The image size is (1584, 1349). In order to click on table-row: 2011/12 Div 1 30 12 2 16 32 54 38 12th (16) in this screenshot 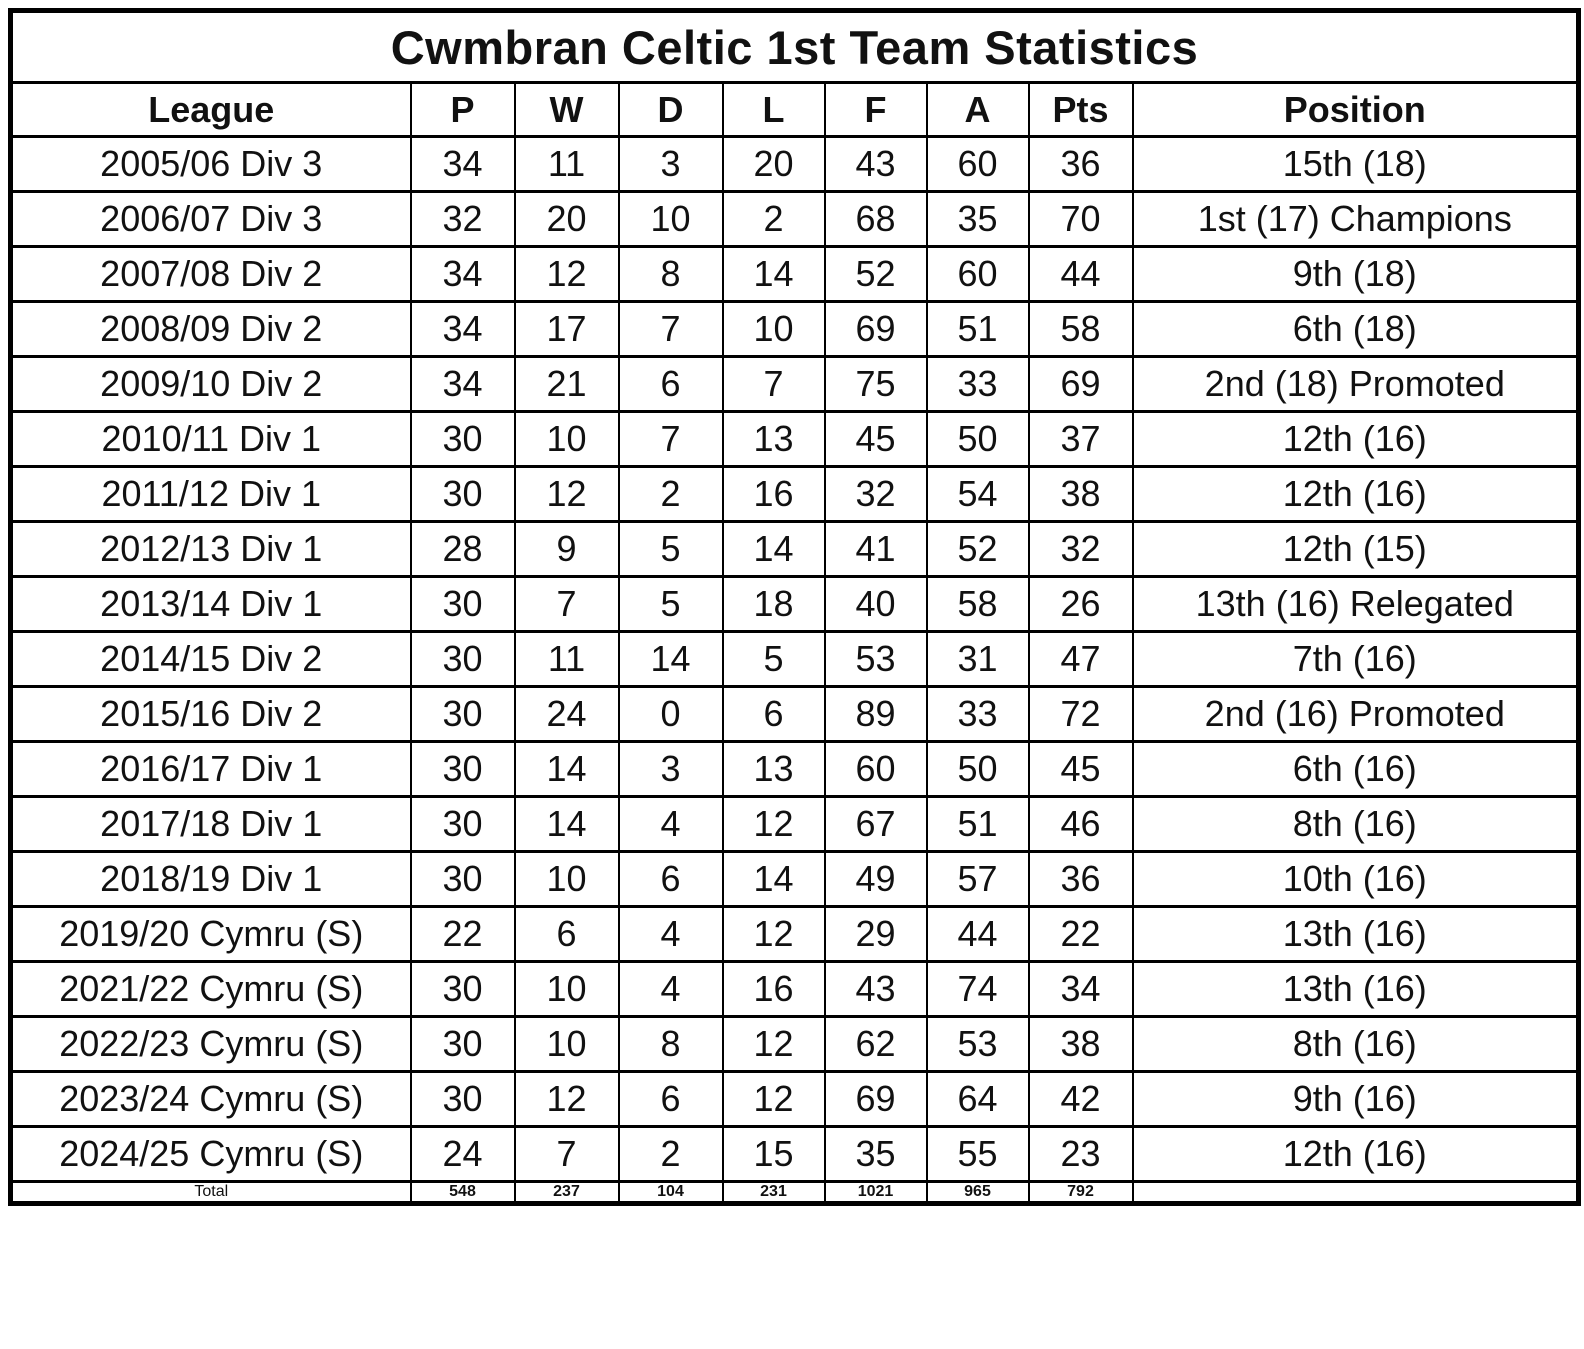, I will do `click(794, 494)`.